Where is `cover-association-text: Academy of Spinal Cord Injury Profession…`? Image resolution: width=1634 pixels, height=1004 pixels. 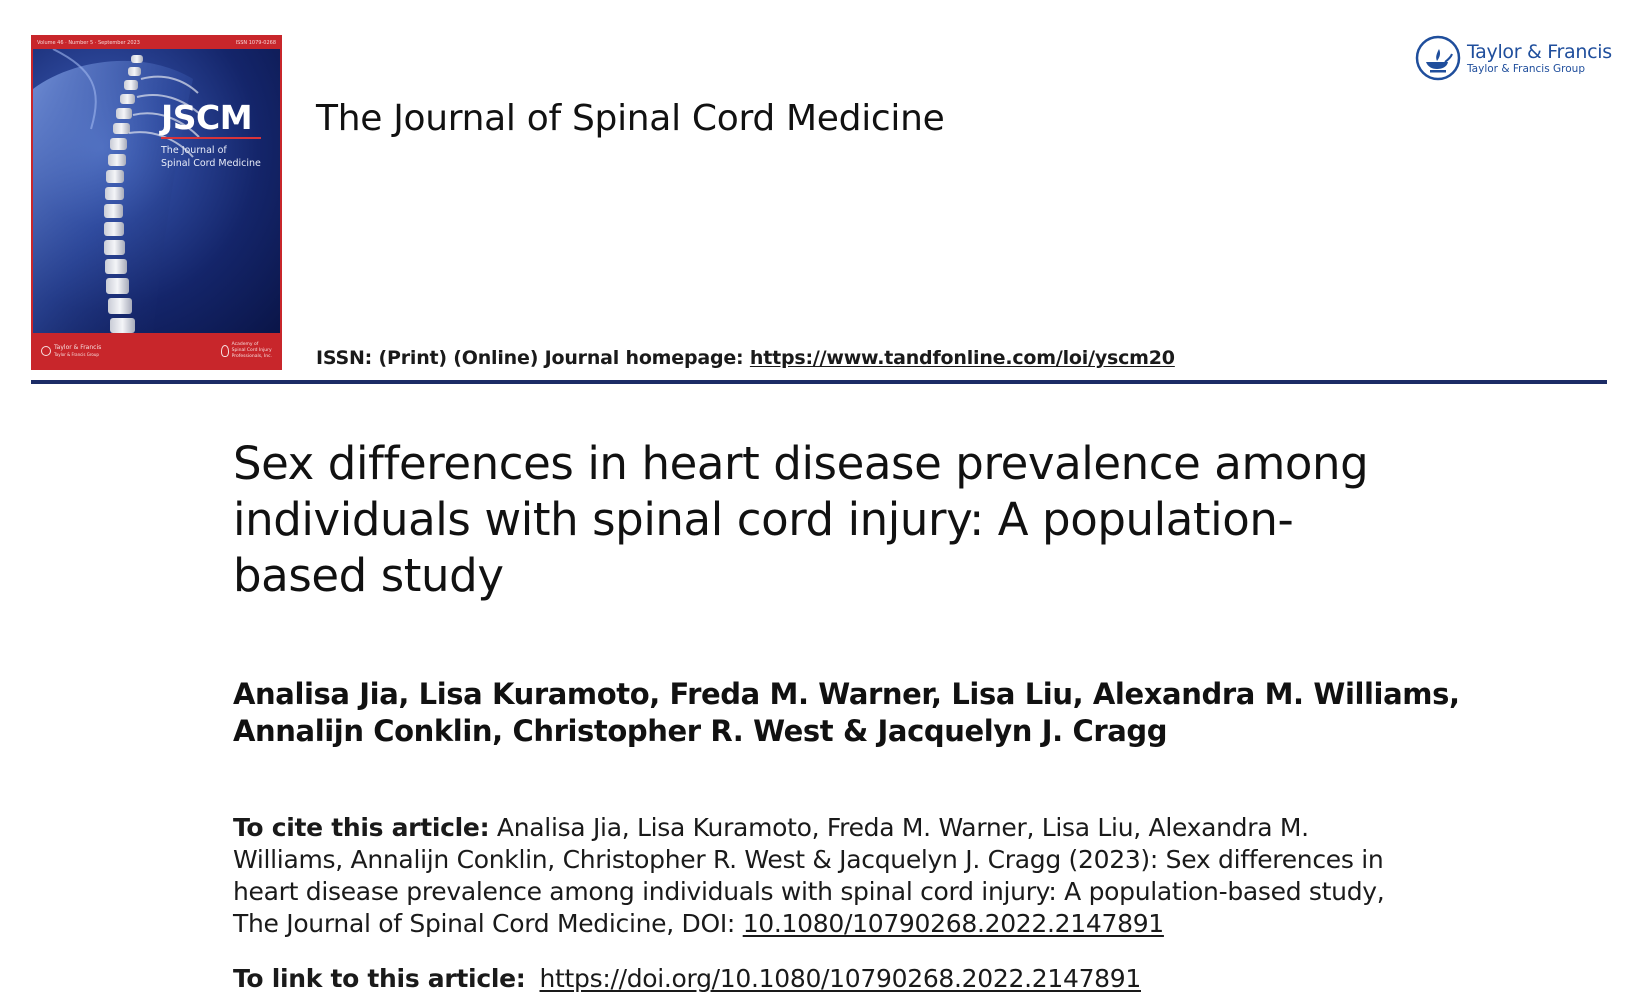
cover-association-text: Academy of Spinal Cord Injury Profession… is located at coordinates (251, 350).